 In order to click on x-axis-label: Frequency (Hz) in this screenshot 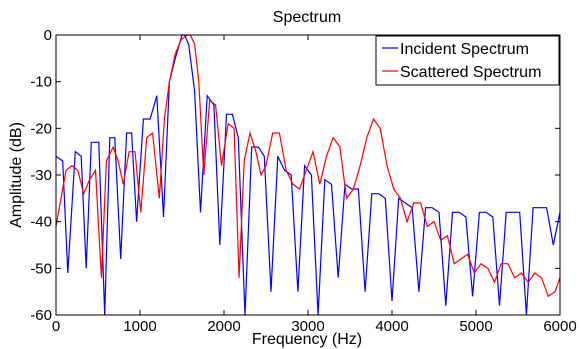, I will do `click(307, 339)`.